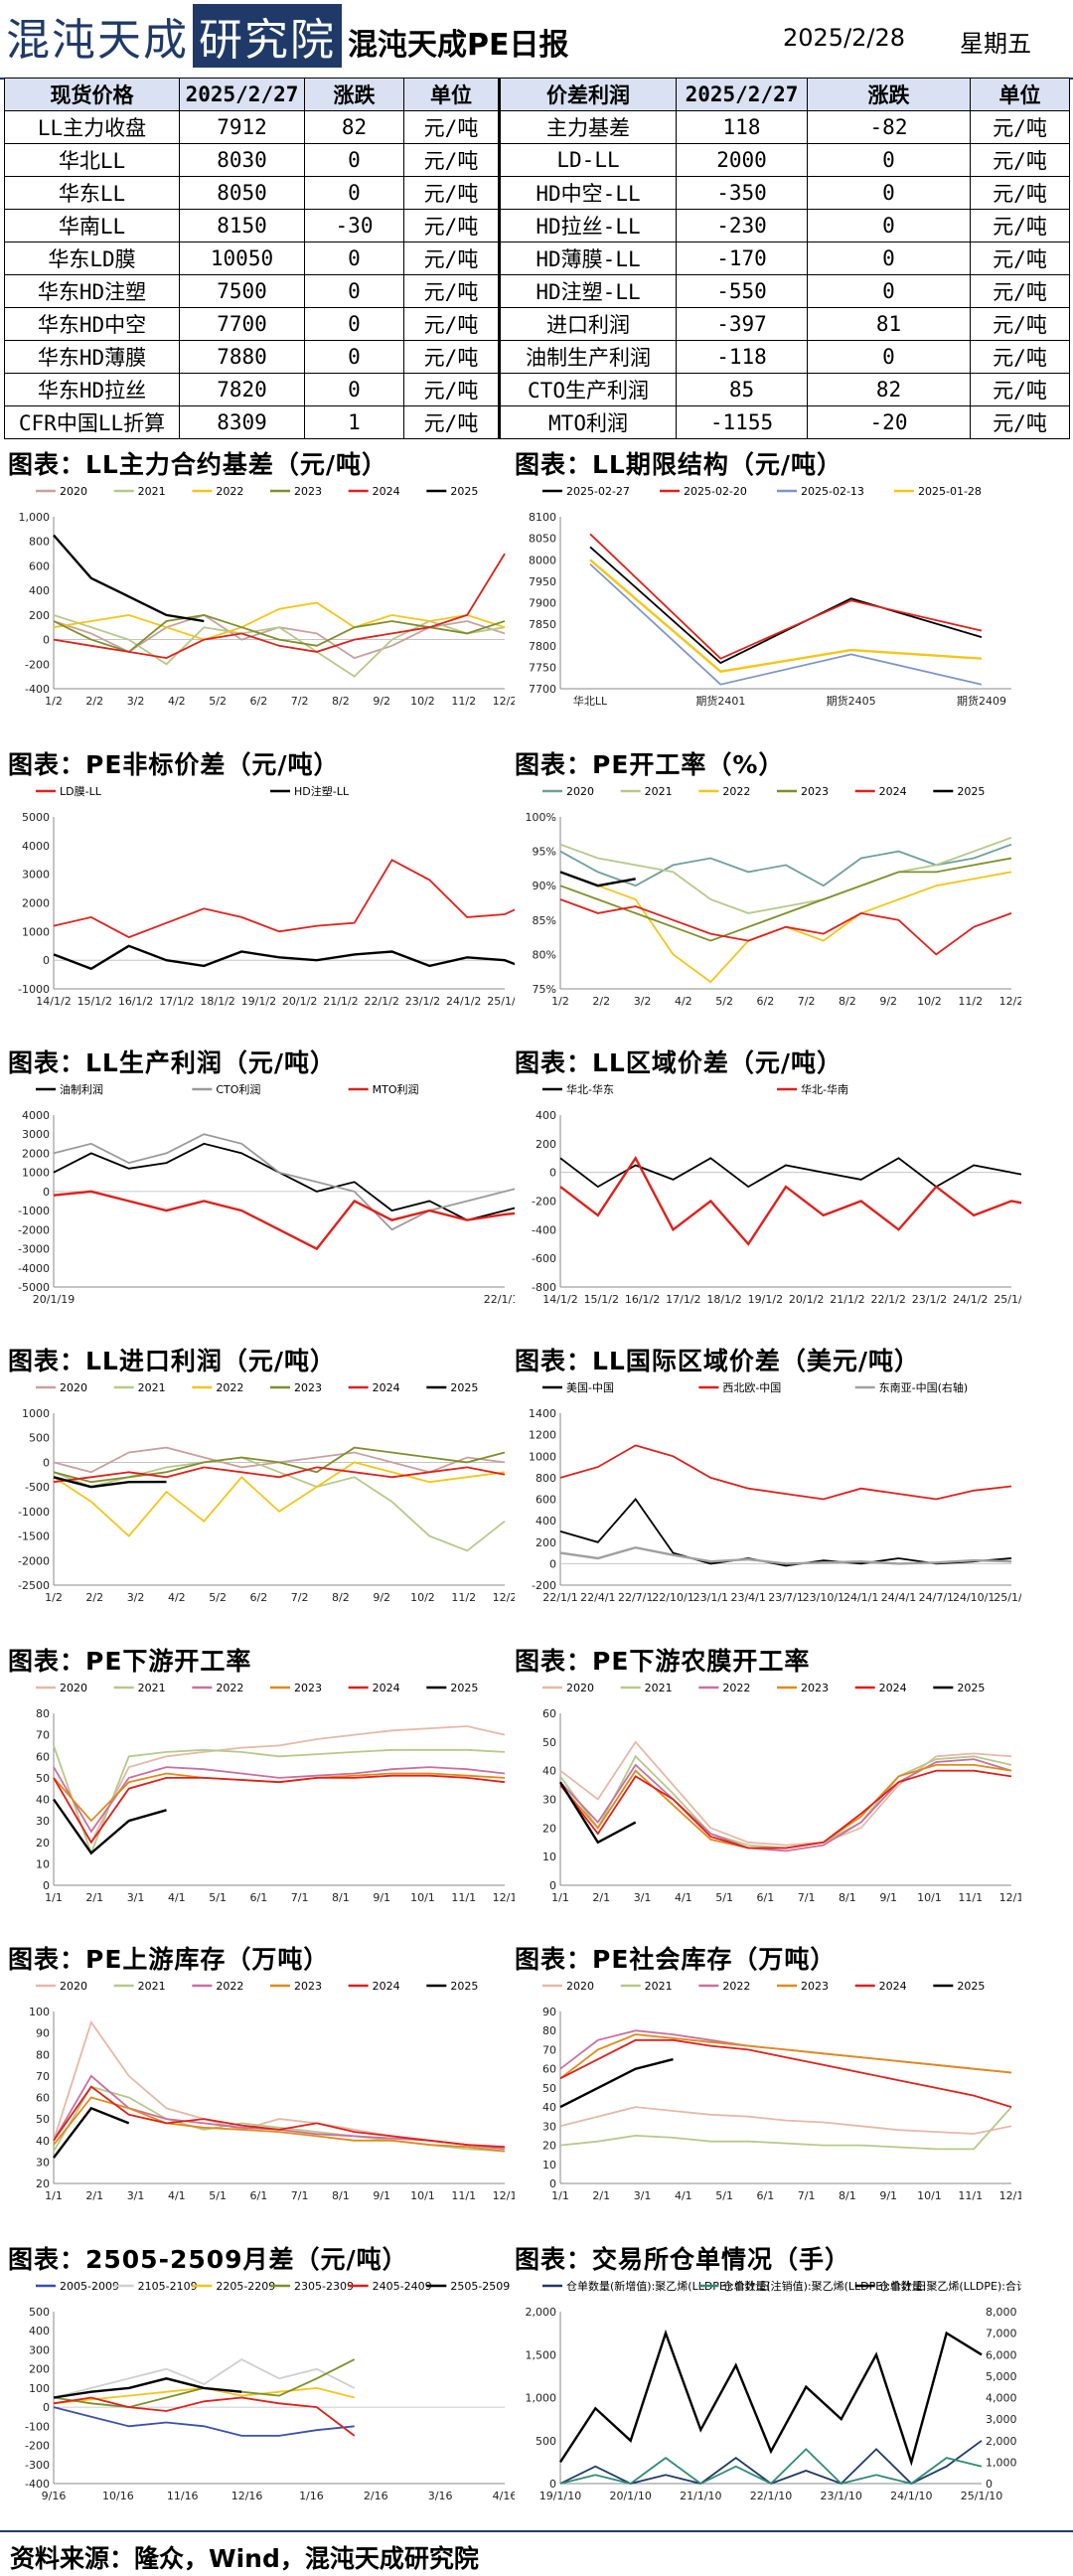  Describe the element at coordinates (463, 1597) in the screenshot. I see `x-tick-label: 11/2` at that location.